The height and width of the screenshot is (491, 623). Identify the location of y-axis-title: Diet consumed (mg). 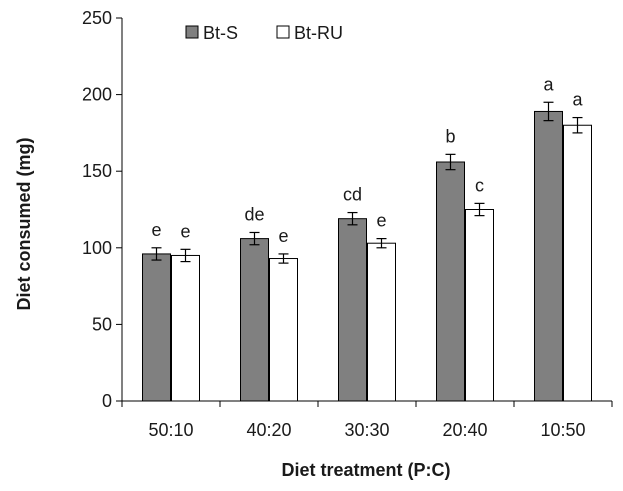
(24, 223).